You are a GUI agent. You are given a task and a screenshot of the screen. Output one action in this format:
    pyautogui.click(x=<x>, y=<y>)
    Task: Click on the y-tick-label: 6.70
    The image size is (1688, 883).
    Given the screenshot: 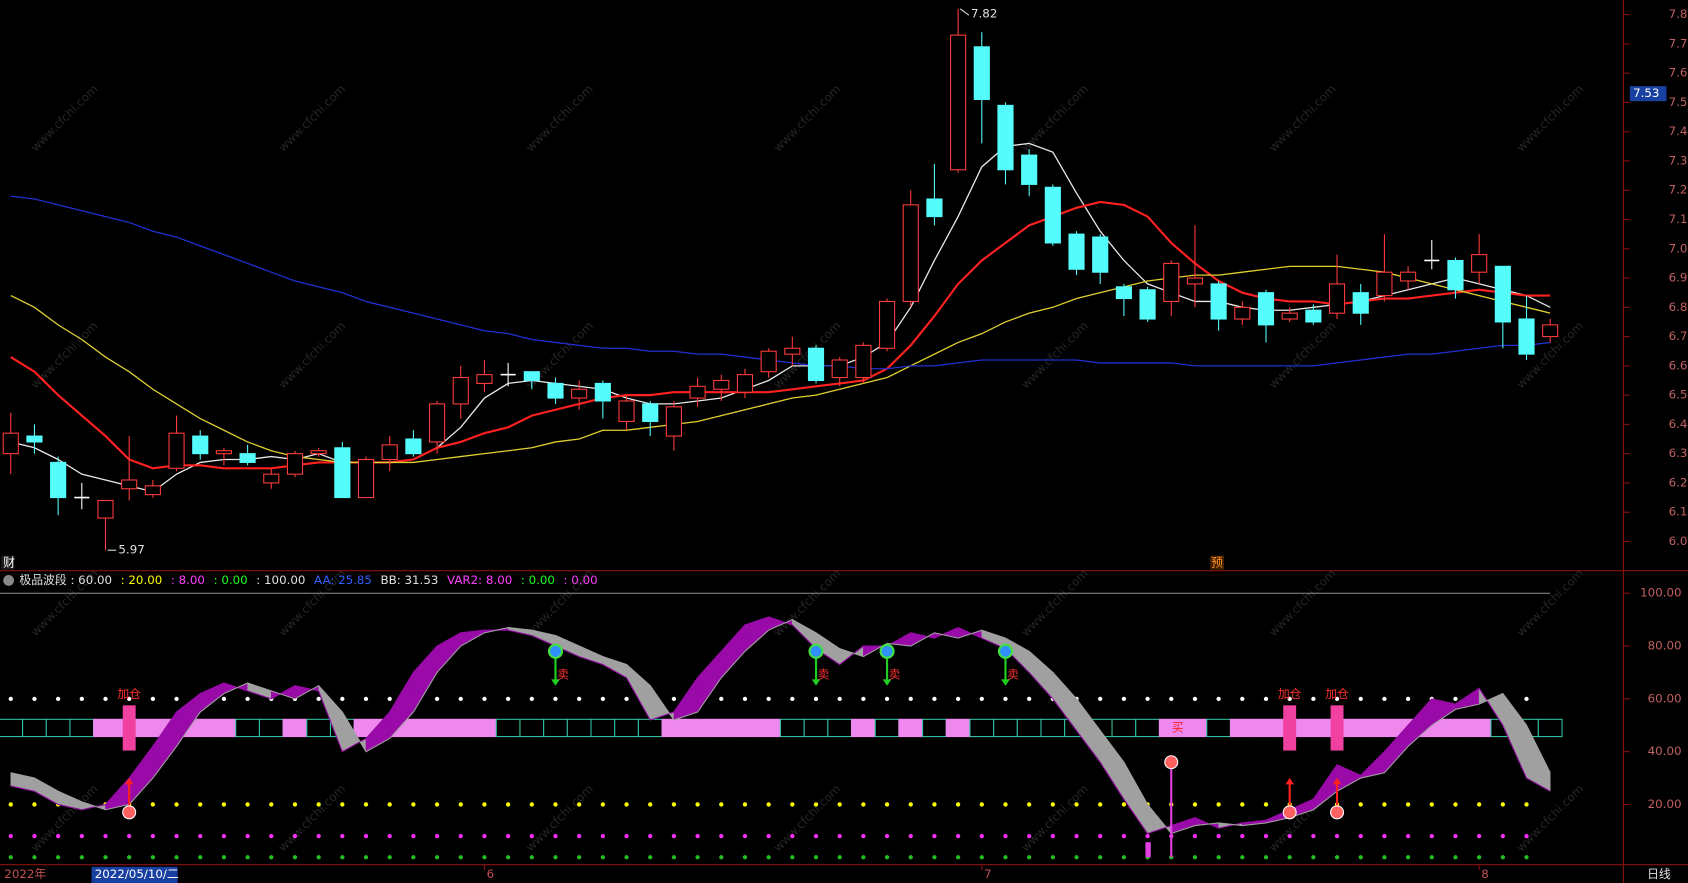 What is the action you would take?
    pyautogui.click(x=1678, y=336)
    